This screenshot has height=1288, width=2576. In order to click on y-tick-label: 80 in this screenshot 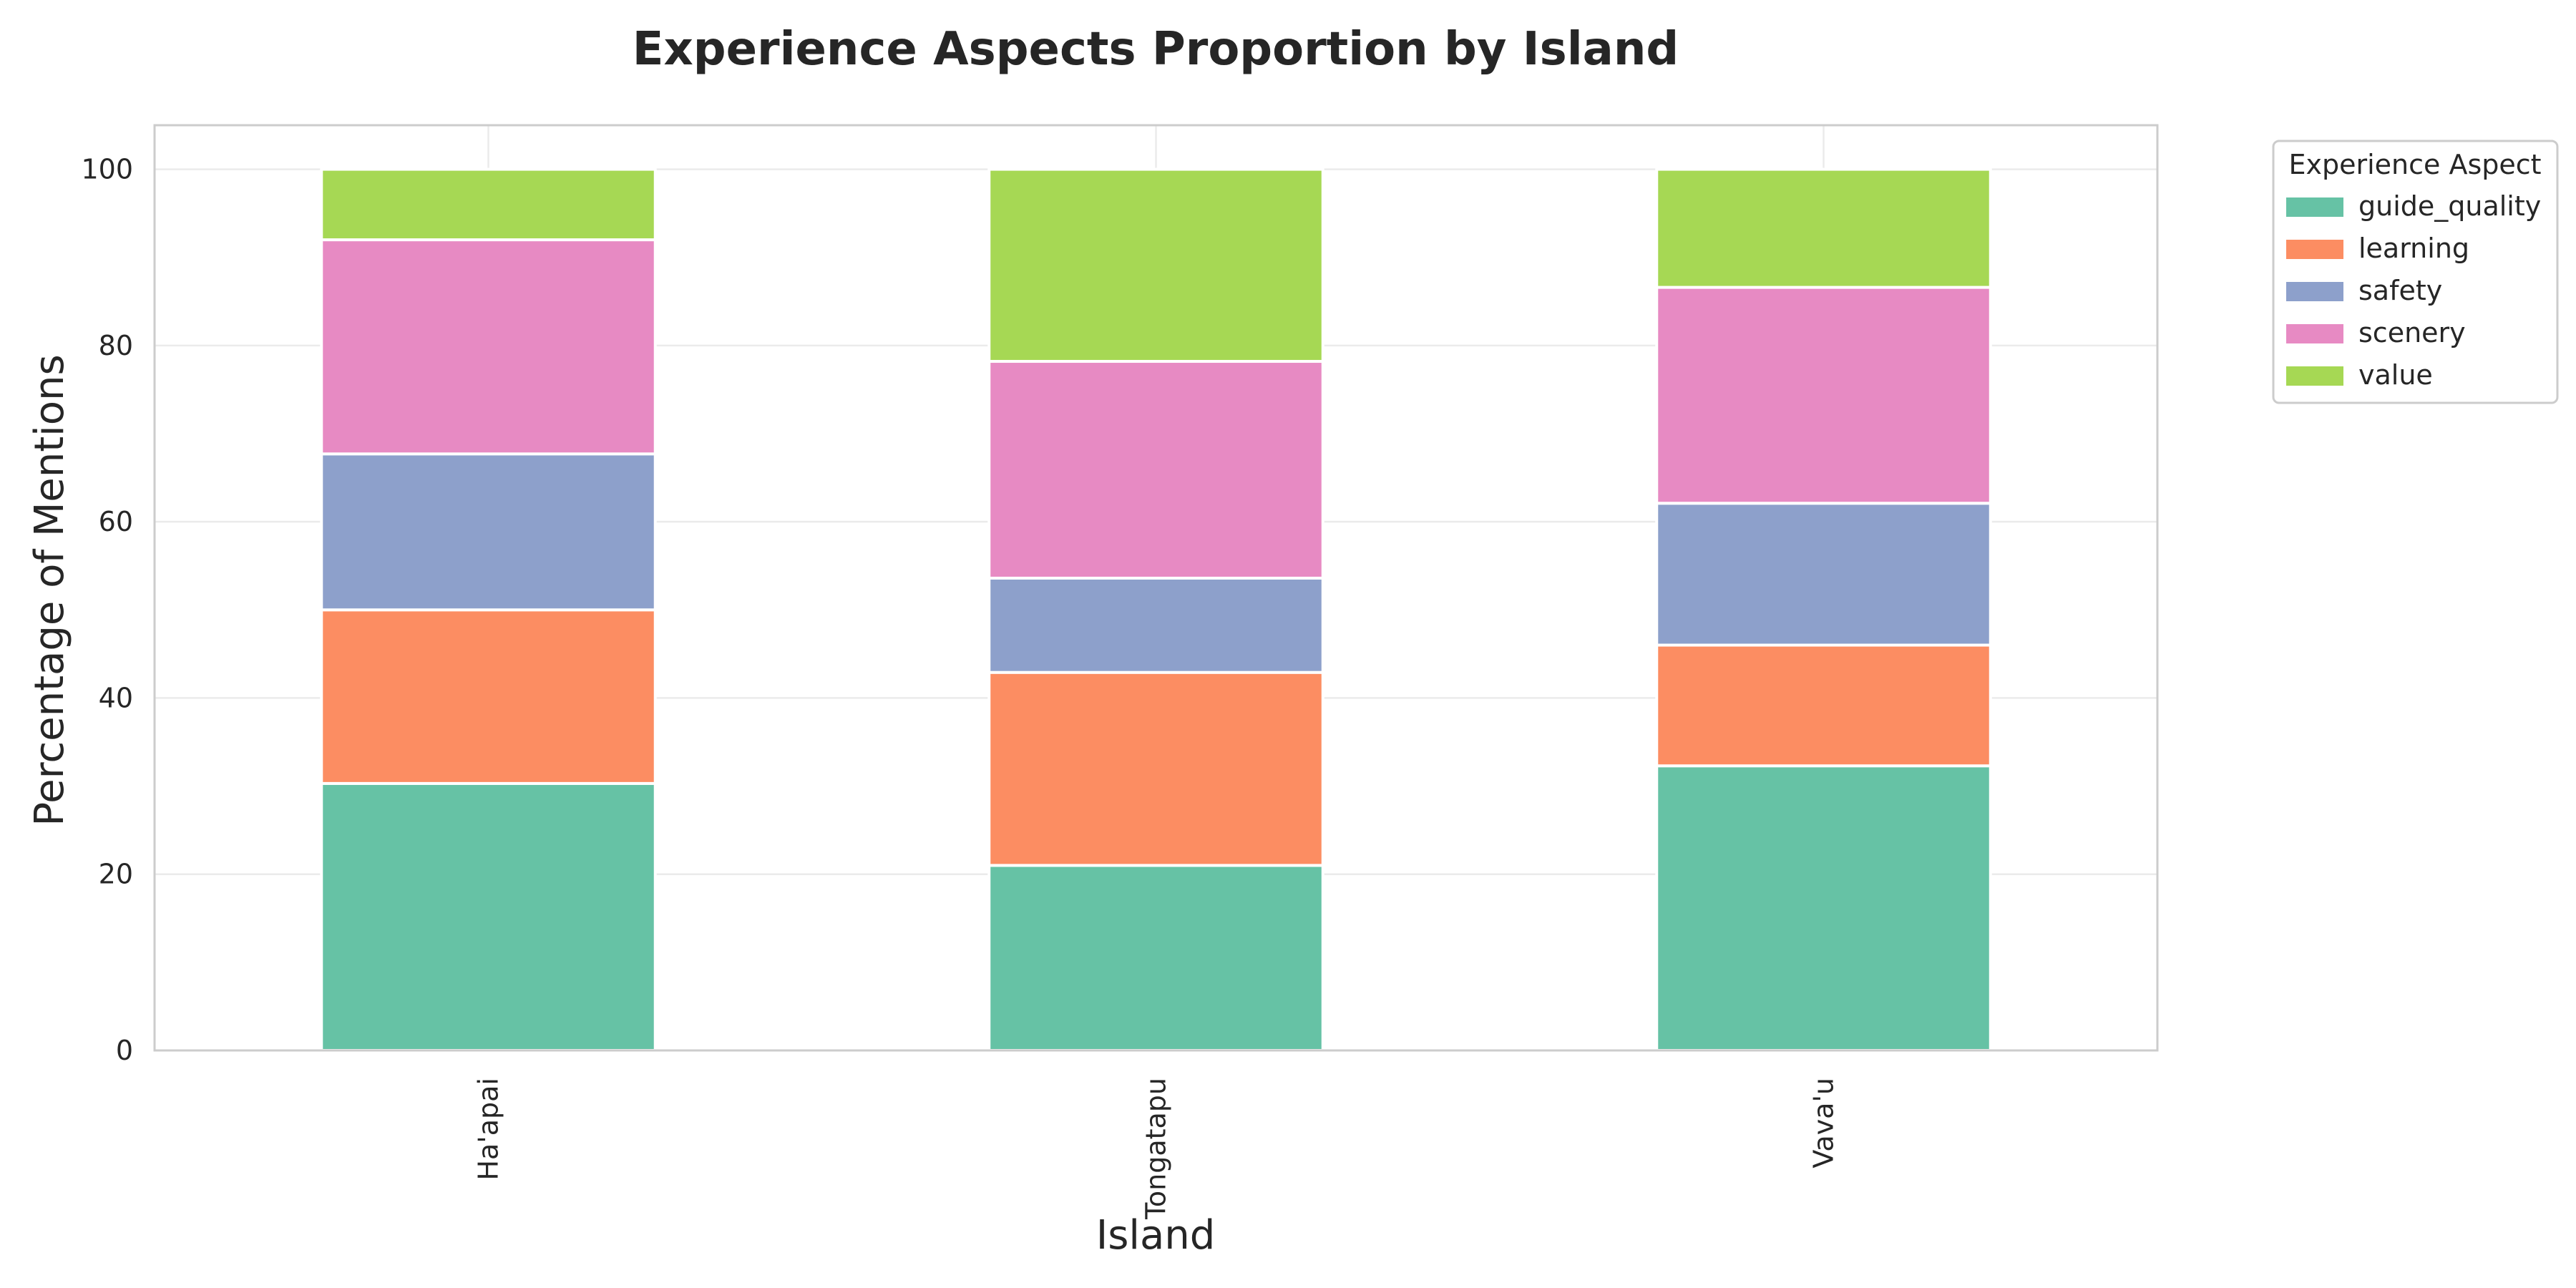, I will do `click(116, 345)`.